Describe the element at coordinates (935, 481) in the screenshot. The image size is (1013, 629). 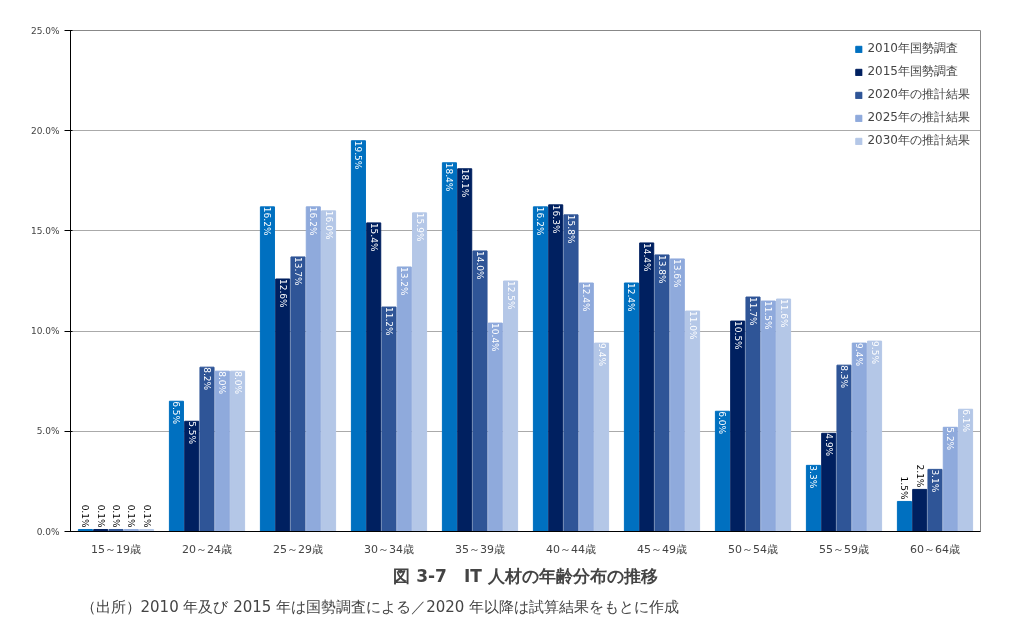
I see `data-label: 3.1%` at that location.